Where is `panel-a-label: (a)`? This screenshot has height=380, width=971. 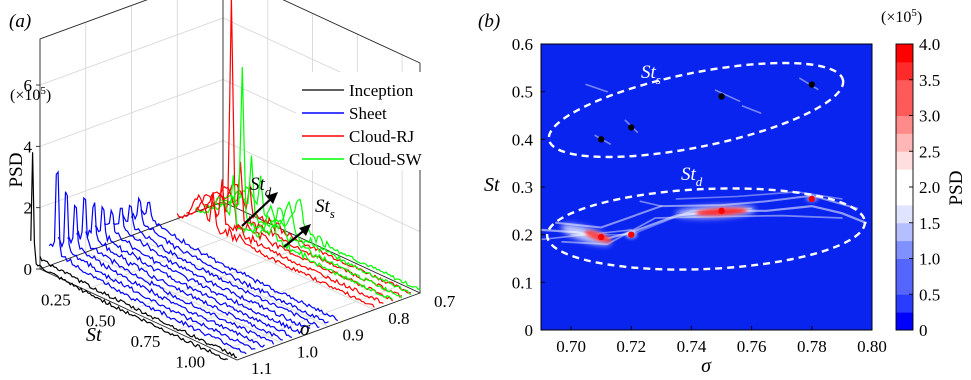 panel-a-label: (a) is located at coordinates (20, 21).